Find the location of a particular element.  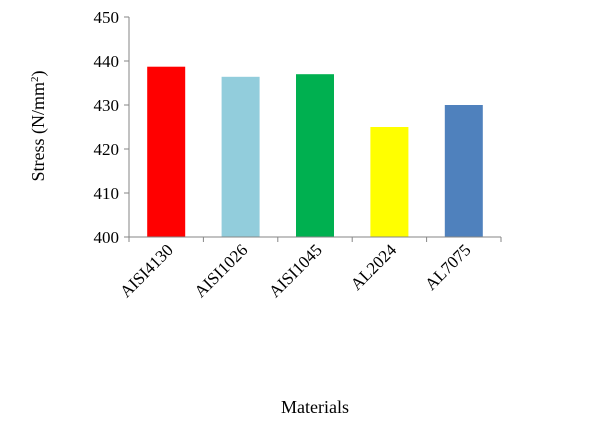

x-category-label: AISI1026 is located at coordinates (221, 270).